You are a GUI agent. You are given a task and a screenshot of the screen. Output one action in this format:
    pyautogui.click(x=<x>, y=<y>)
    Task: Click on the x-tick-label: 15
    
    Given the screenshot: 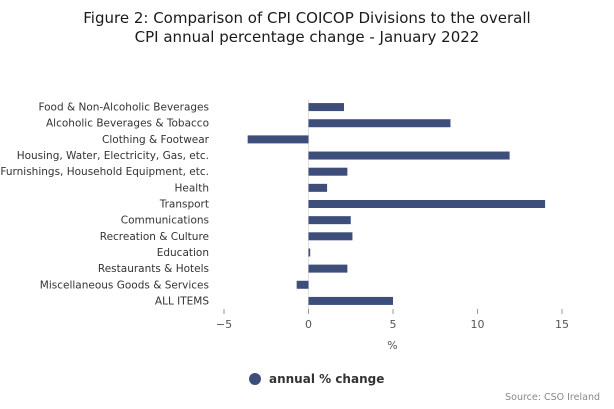 What is the action you would take?
    pyautogui.click(x=562, y=324)
    